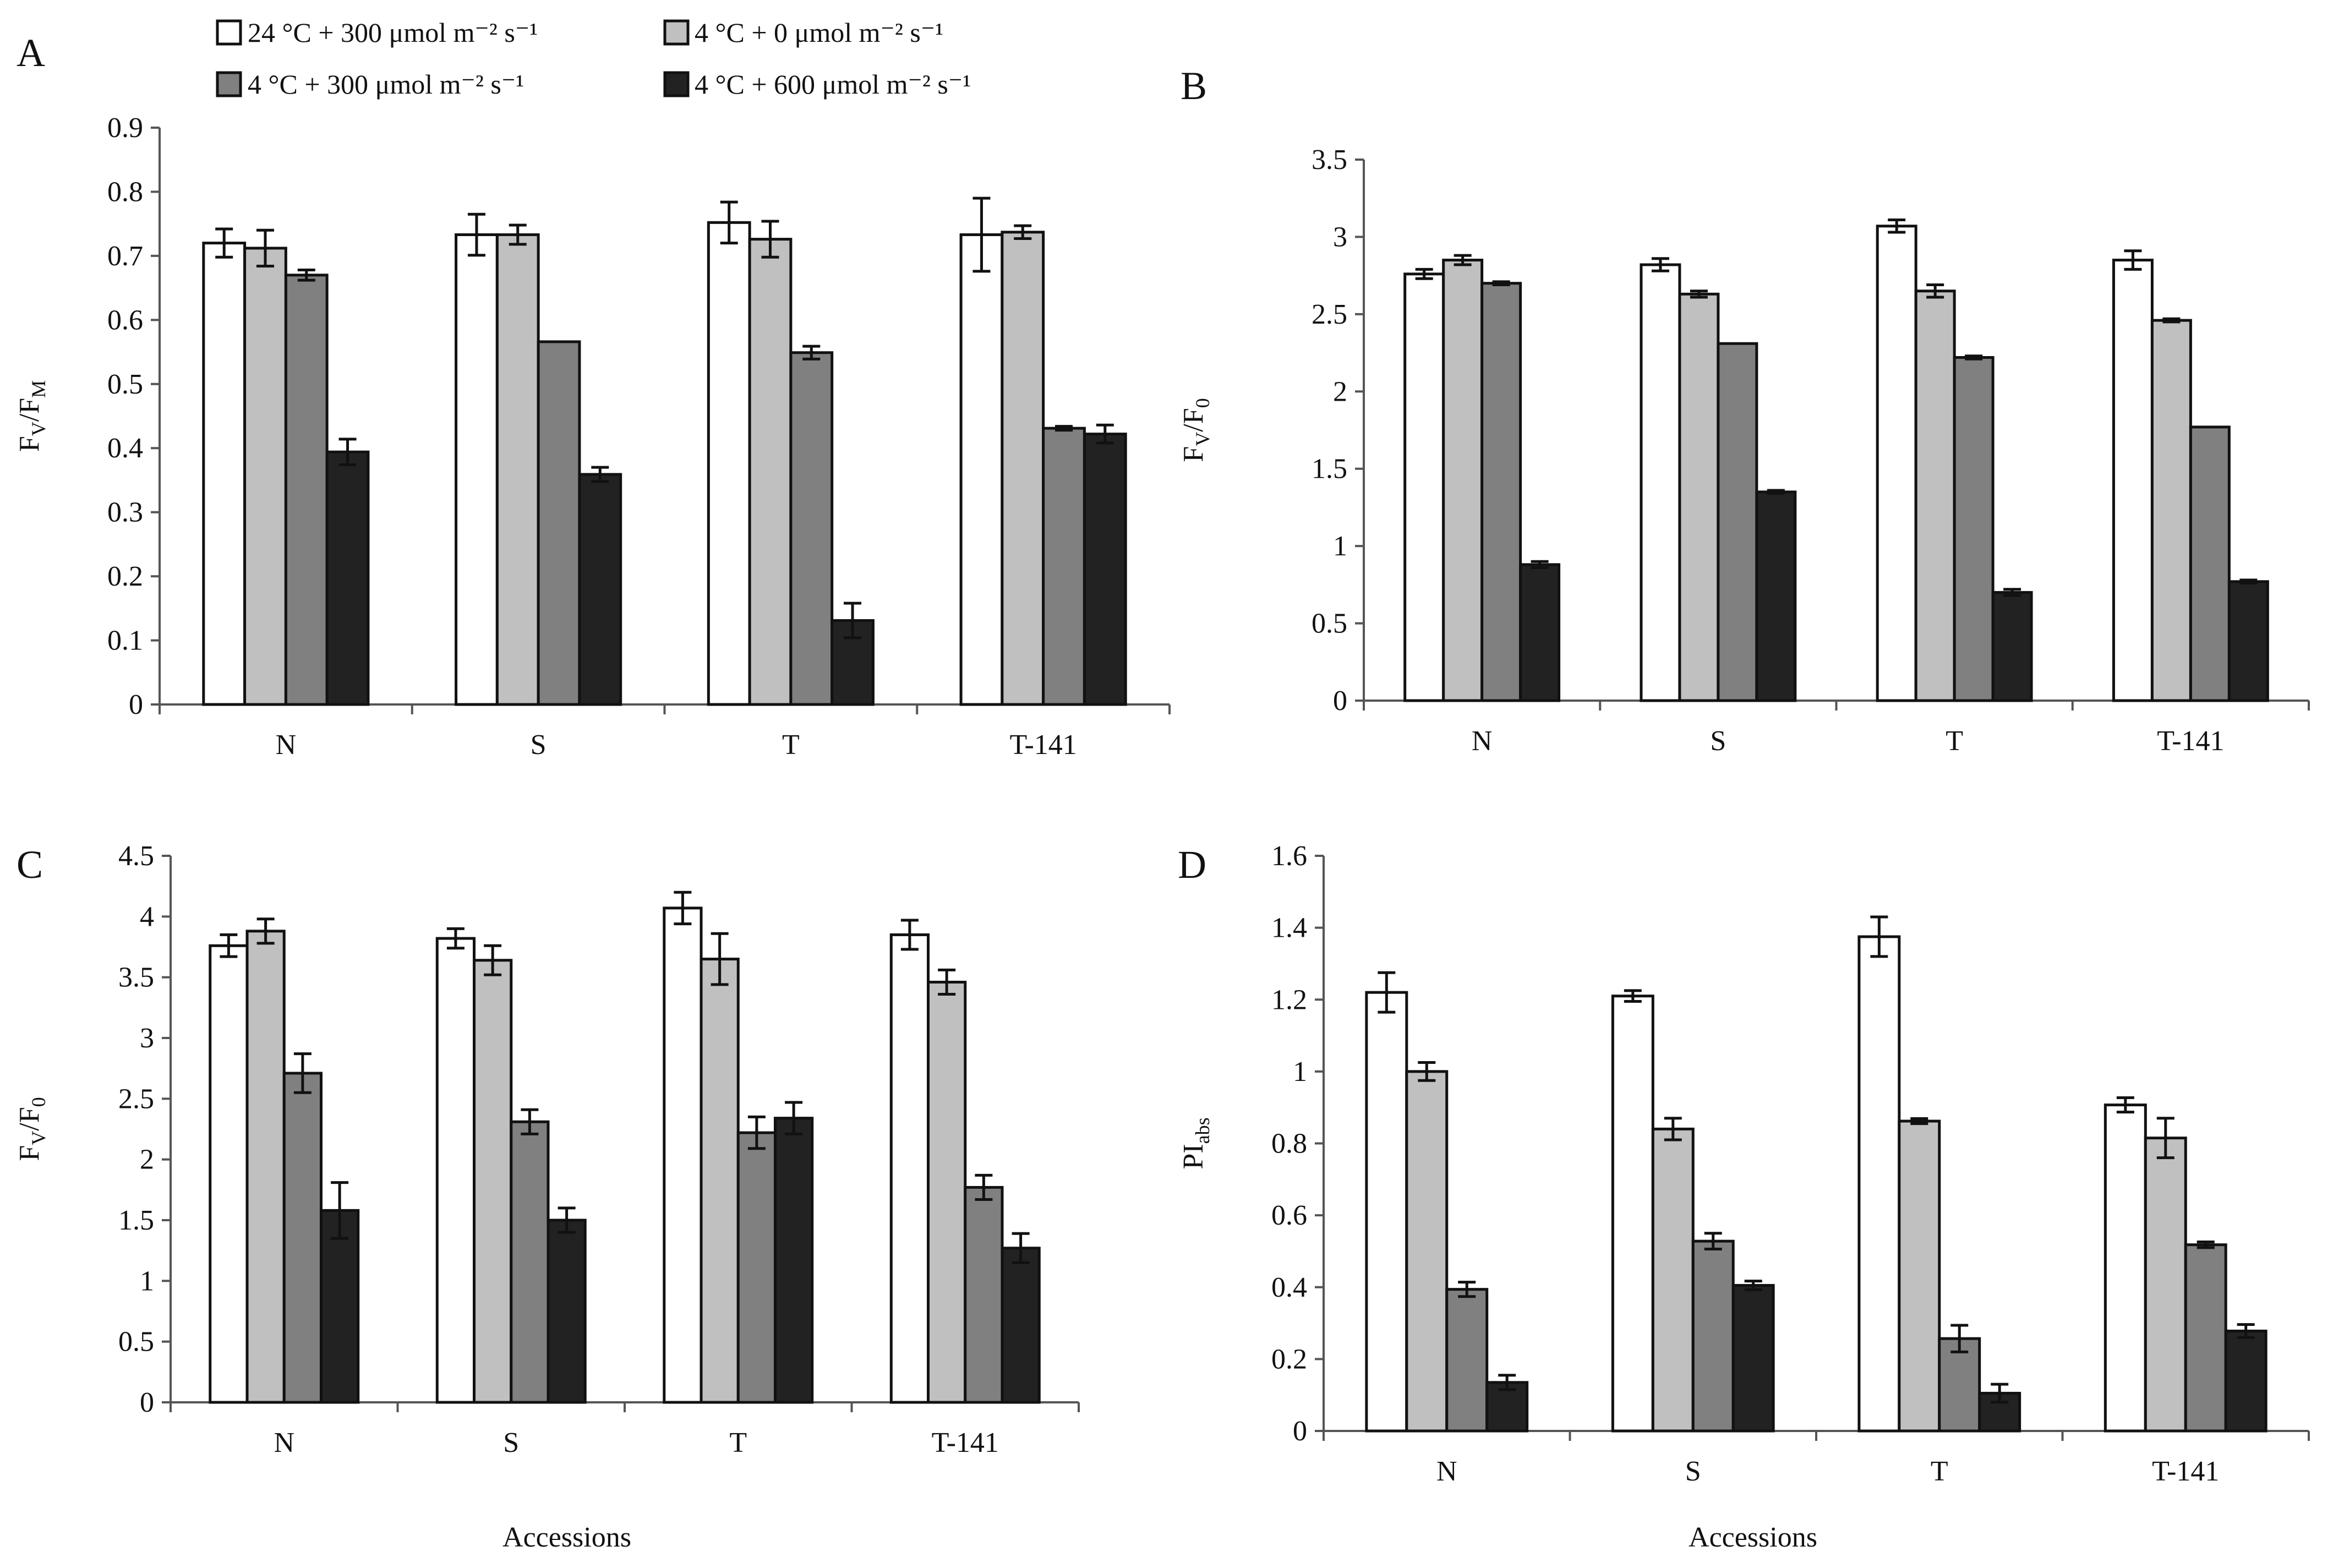 Image resolution: width=2333 pixels, height=1568 pixels. I want to click on panel-letter: D, so click(1192, 865).